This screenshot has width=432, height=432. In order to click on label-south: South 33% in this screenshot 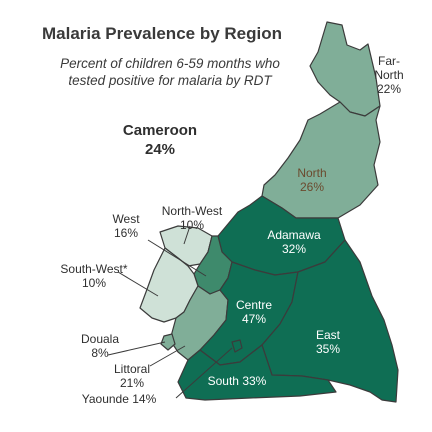, I will do `click(237, 381)`.